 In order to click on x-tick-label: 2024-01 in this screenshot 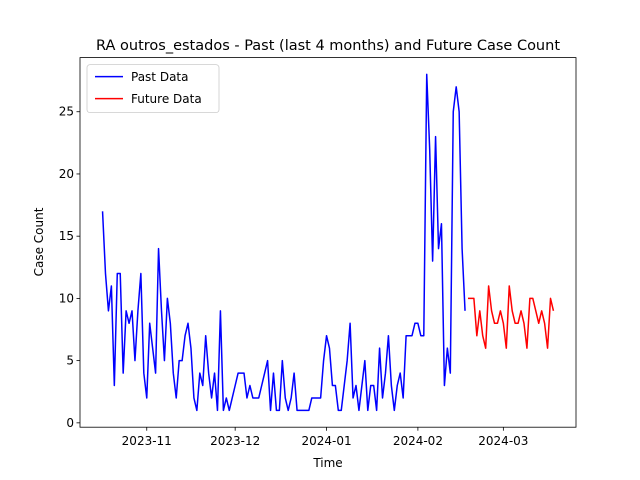, I will do `click(326, 441)`.